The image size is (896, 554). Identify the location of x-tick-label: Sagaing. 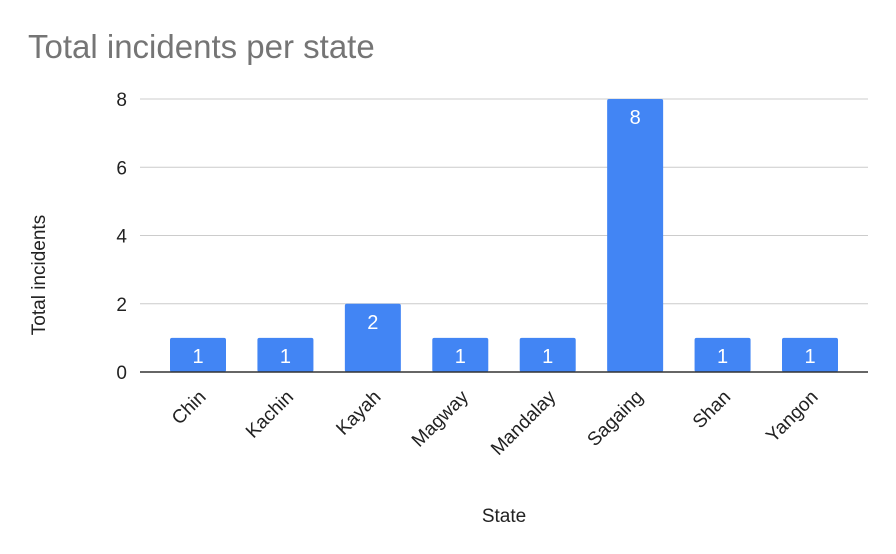
(616, 419).